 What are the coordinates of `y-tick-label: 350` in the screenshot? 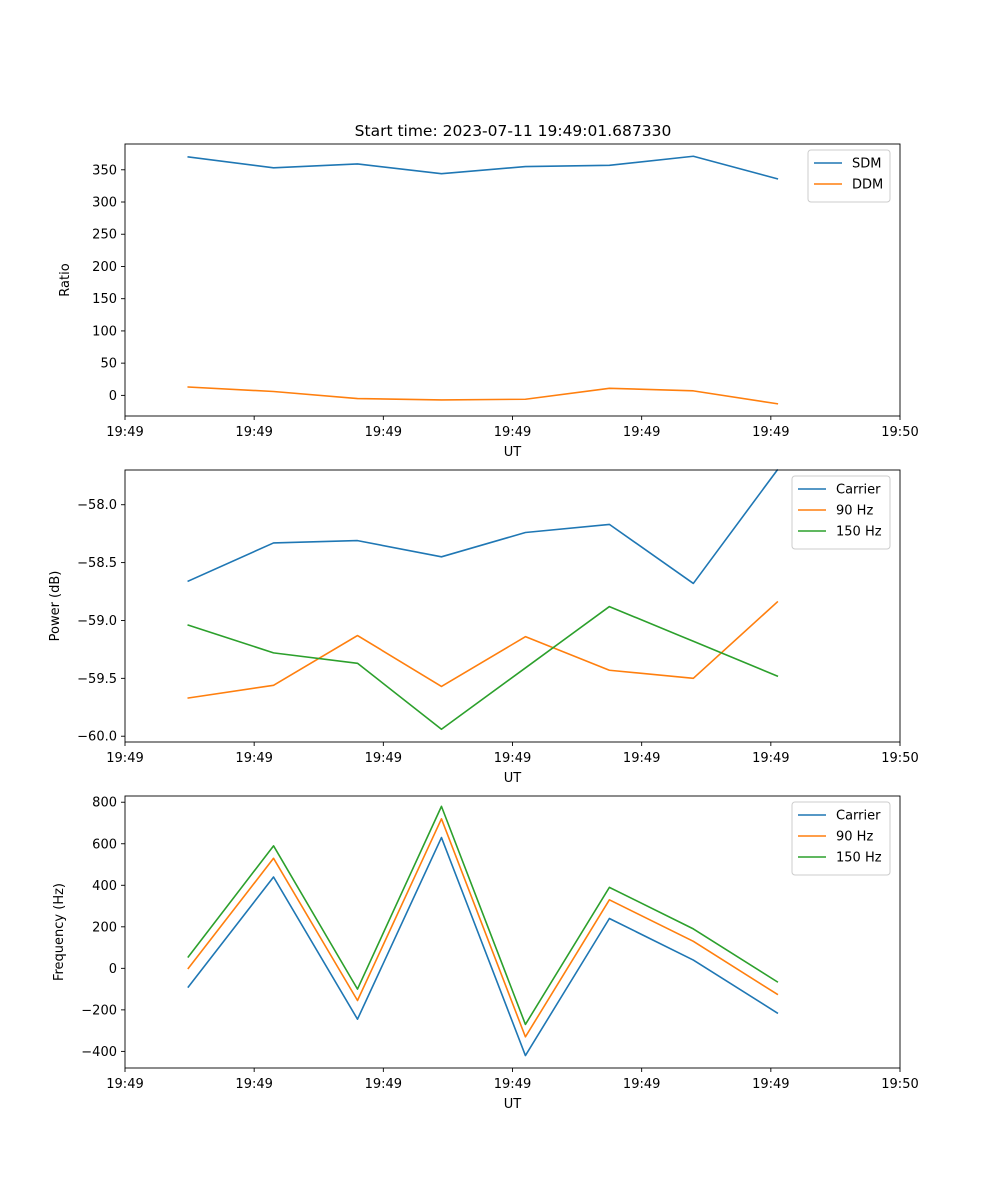 It's located at (104, 170).